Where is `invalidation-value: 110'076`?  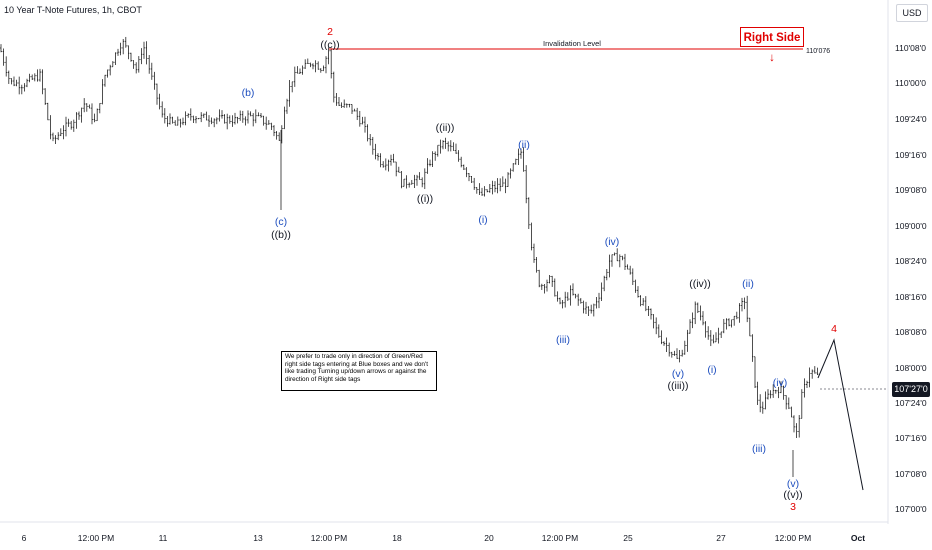
invalidation-value: 110'076 is located at coordinates (818, 51).